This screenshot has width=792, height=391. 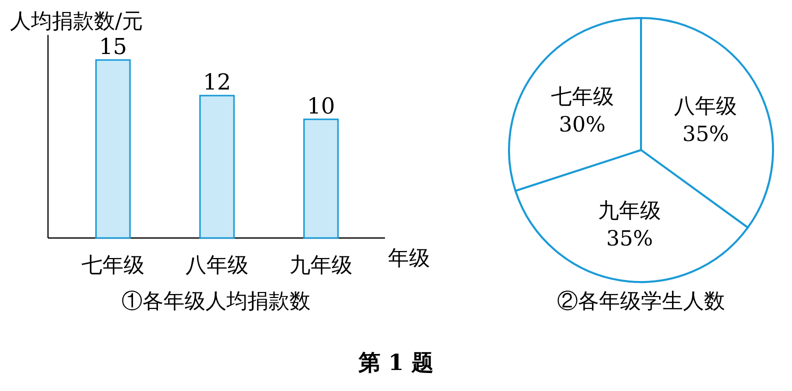 What do you see at coordinates (582, 96) in the screenshot?
I see `slice-label: 七年级` at bounding box center [582, 96].